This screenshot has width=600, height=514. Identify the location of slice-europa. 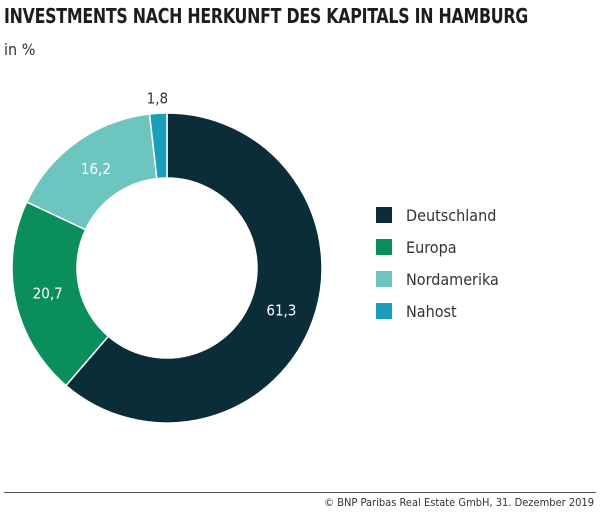
(60, 294).